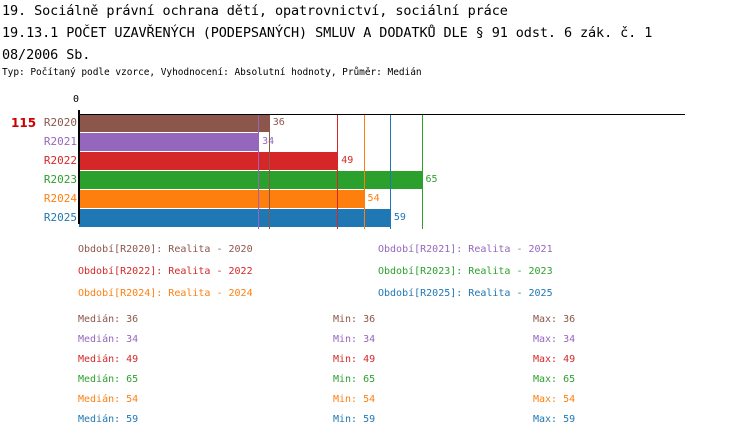 This screenshot has width=750, height=438. I want to click on bar-value-label: 65, so click(431, 179).